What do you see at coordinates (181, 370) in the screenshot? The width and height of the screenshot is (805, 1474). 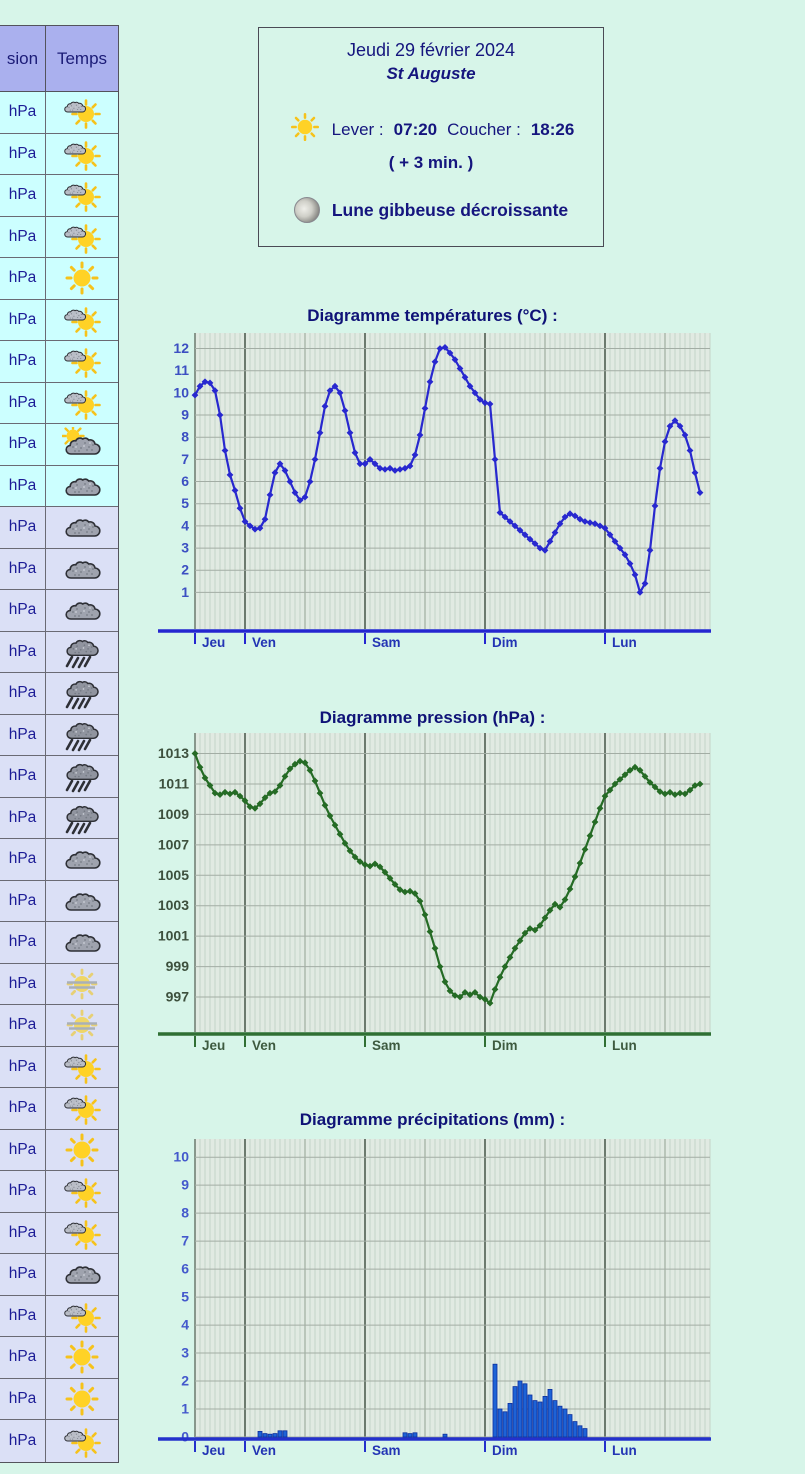 I see `svg-text: 11` at bounding box center [181, 370].